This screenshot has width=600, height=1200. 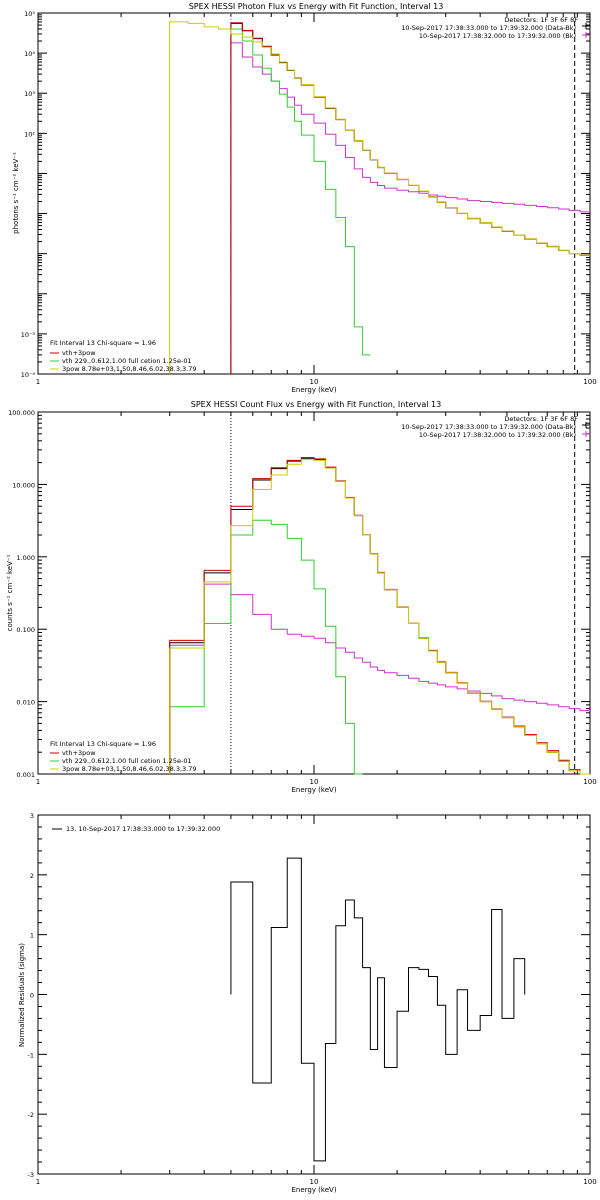 What do you see at coordinates (313, 1190) in the screenshot?
I see `panel3-xlabel: Energy (keV)` at bounding box center [313, 1190].